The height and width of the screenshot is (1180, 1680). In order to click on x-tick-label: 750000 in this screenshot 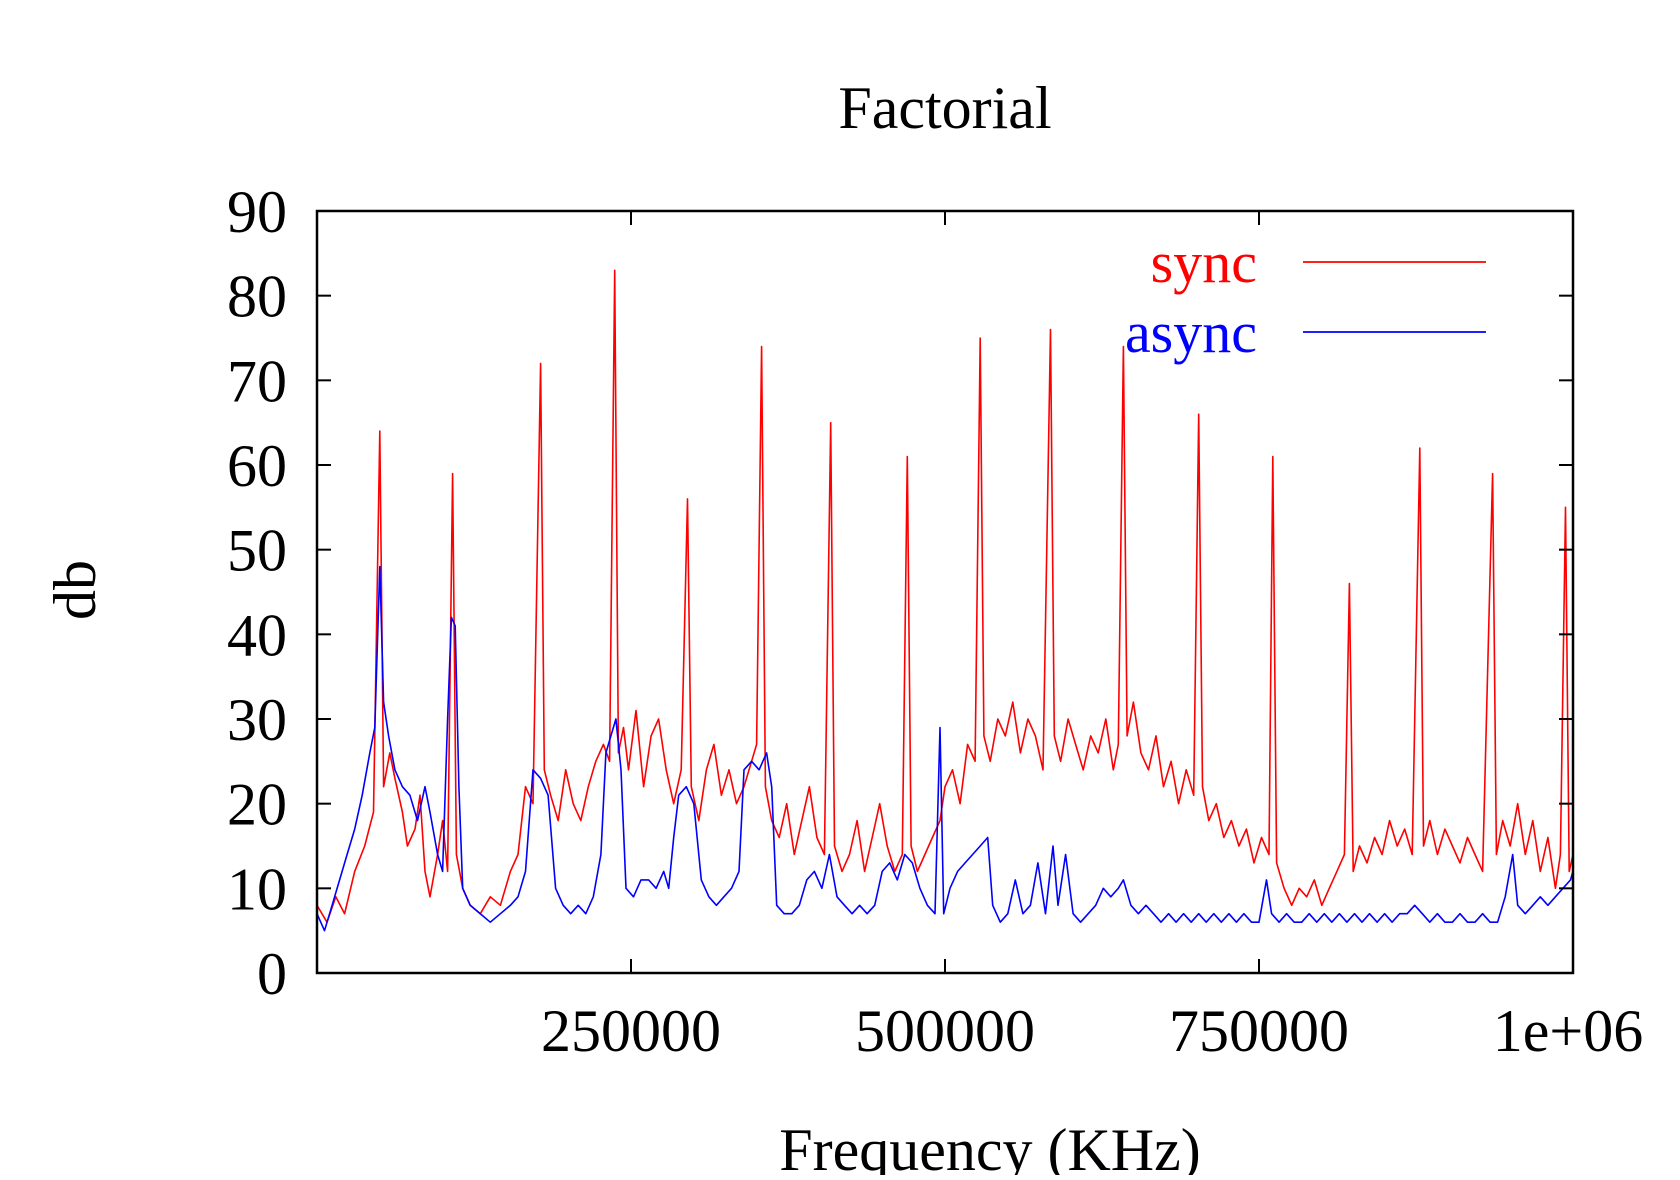, I will do `click(1259, 1031)`.